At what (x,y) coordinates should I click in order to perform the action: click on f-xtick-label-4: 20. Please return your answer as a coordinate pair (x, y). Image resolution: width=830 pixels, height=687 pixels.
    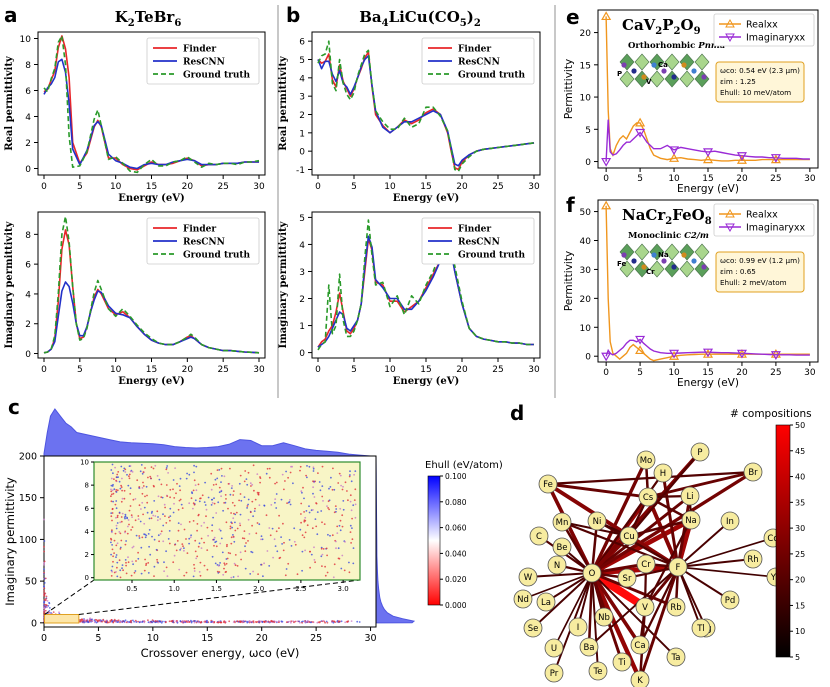
    Looking at the image, I should click on (742, 373).